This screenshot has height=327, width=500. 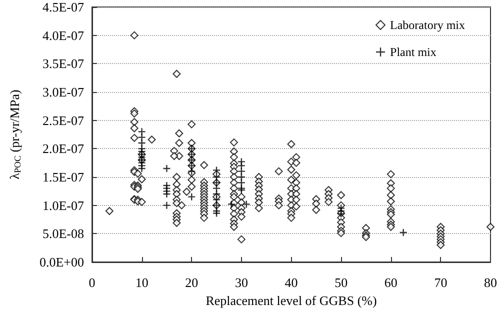 What do you see at coordinates (63, 234) in the screenshot?
I see `y-tick-label: 5.0E-08` at bounding box center [63, 234].